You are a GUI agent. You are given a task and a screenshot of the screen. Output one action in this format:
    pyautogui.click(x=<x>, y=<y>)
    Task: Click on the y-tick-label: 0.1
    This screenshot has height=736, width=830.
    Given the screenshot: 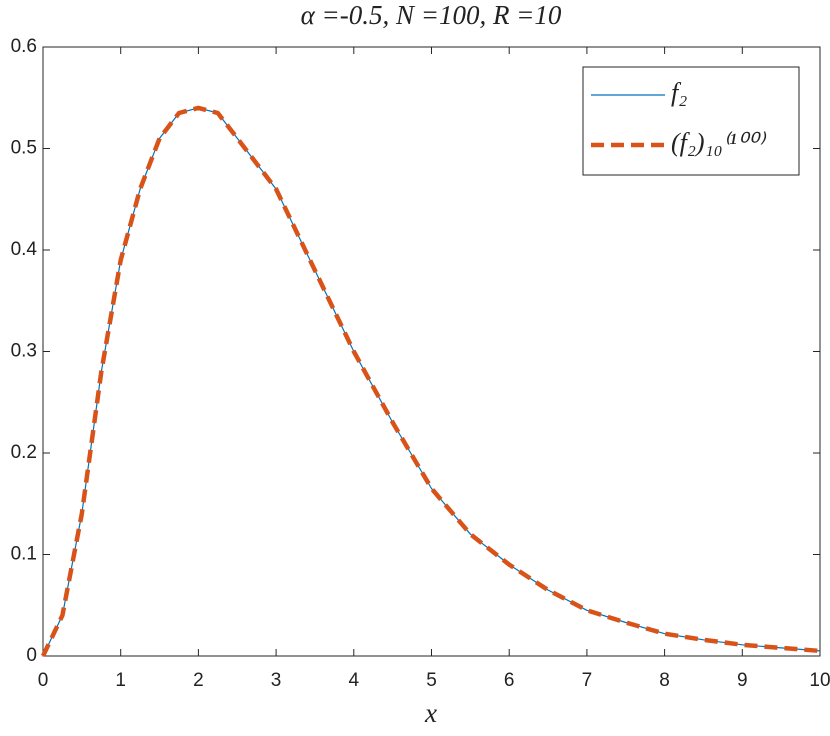 What is the action you would take?
    pyautogui.click(x=24, y=554)
    